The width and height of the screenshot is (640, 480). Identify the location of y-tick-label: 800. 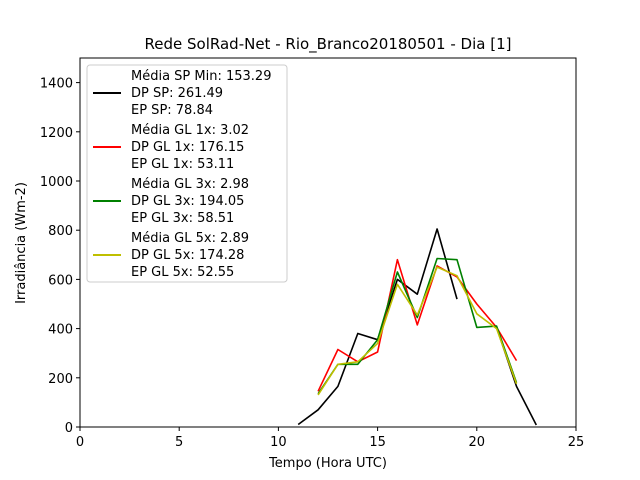
(60, 231).